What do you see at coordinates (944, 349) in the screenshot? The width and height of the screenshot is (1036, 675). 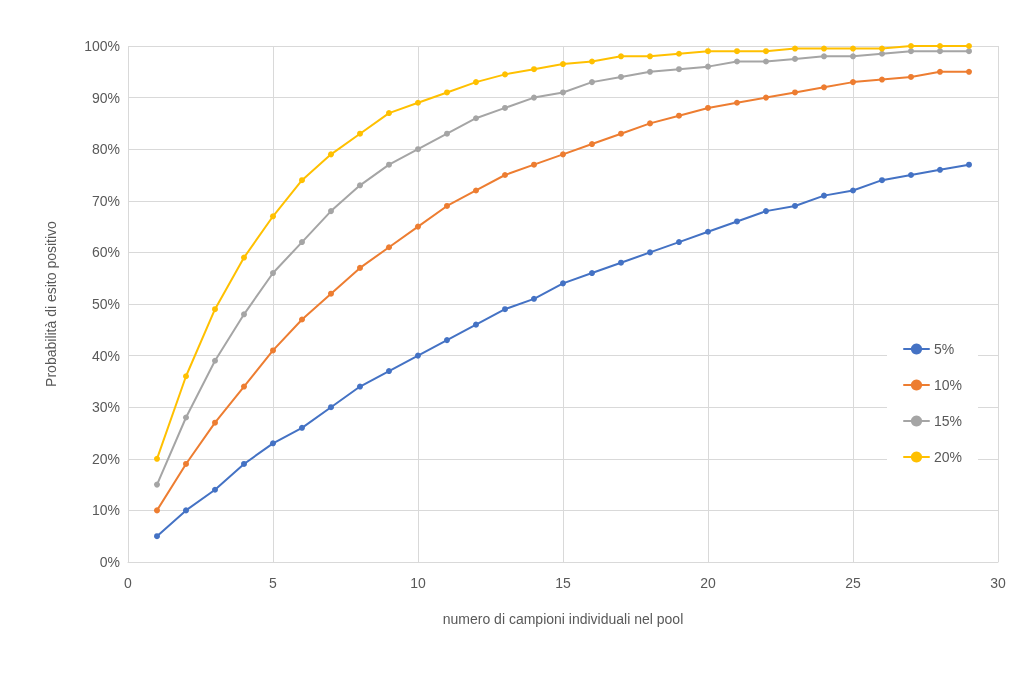 I see `legend-label: 5%` at bounding box center [944, 349].